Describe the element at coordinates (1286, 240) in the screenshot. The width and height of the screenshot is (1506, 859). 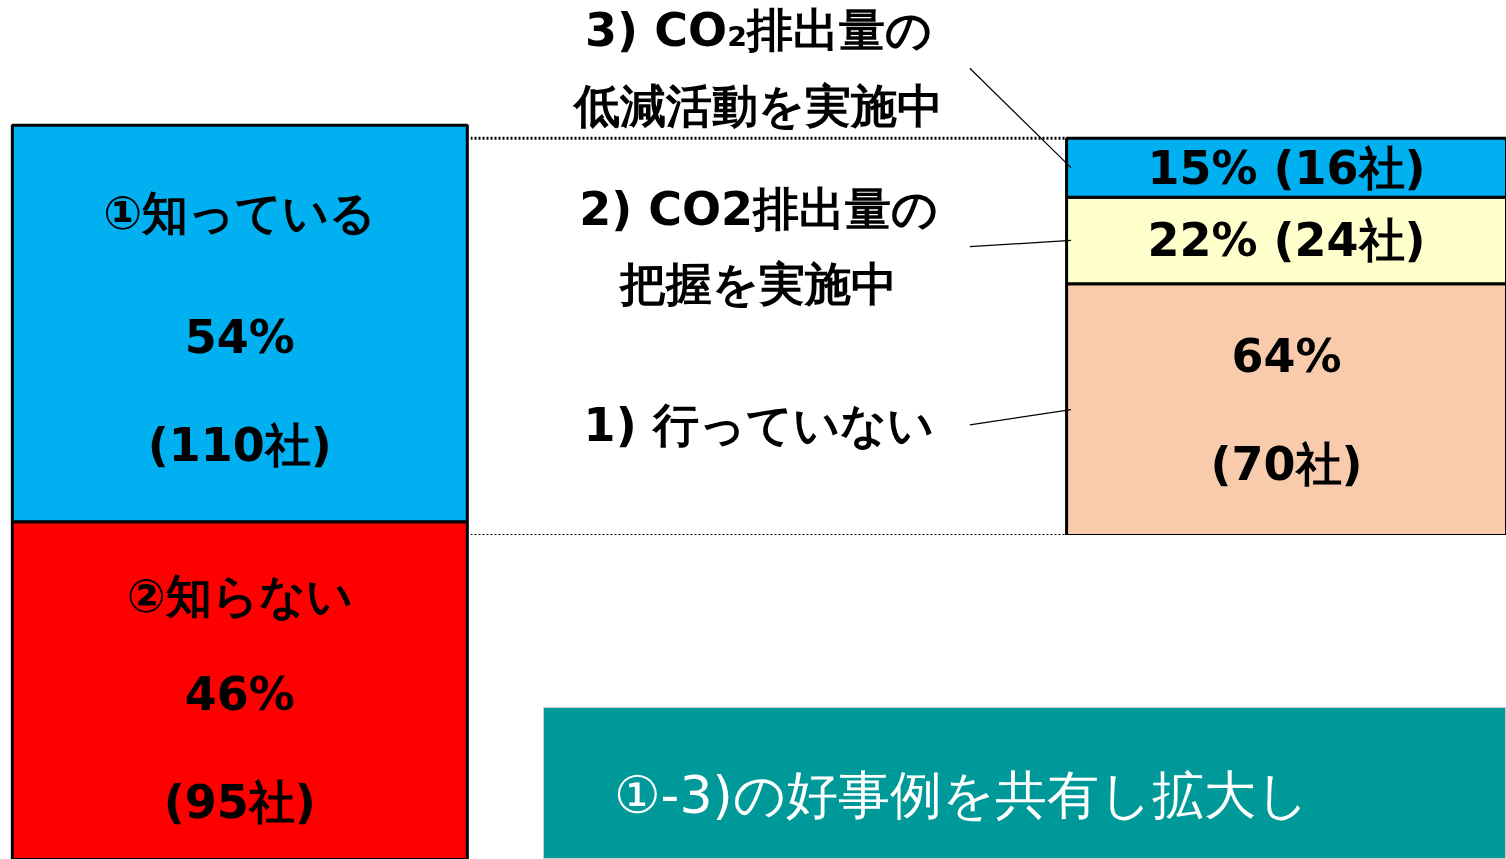
I see `data-label: 22% (24社)` at that location.